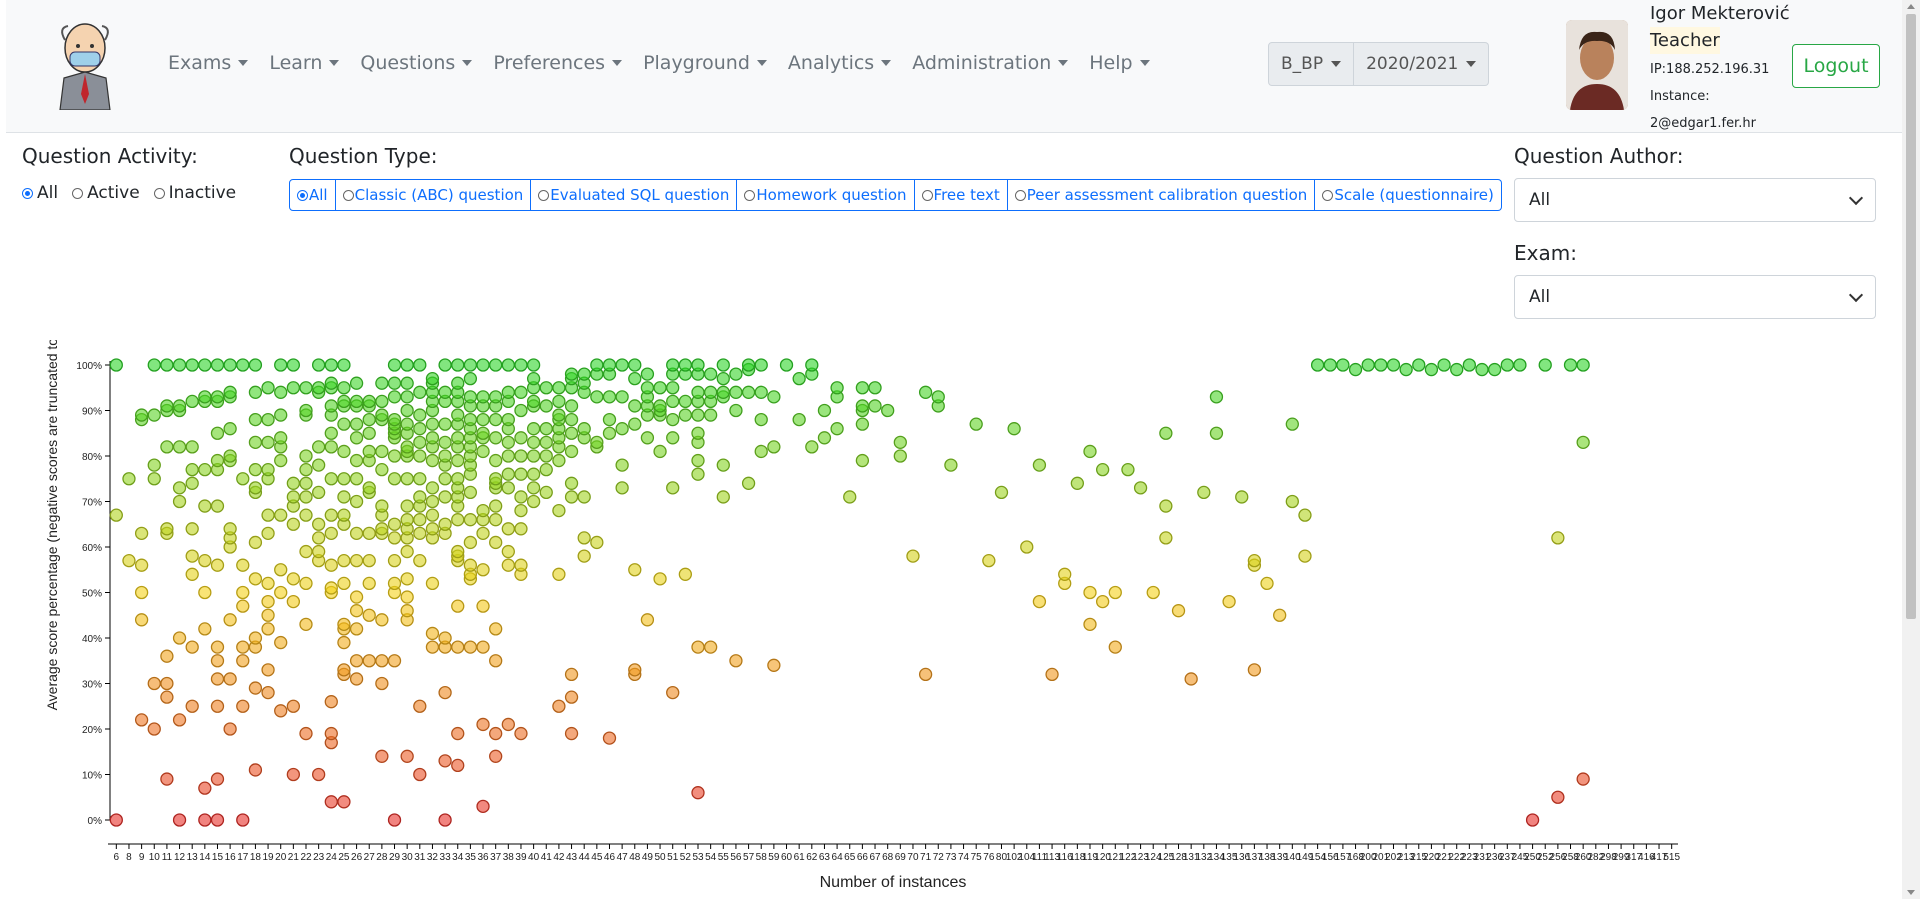 The height and width of the screenshot is (899, 1920). I want to click on type-sql-option: Evaluated SQL question, so click(634, 195).